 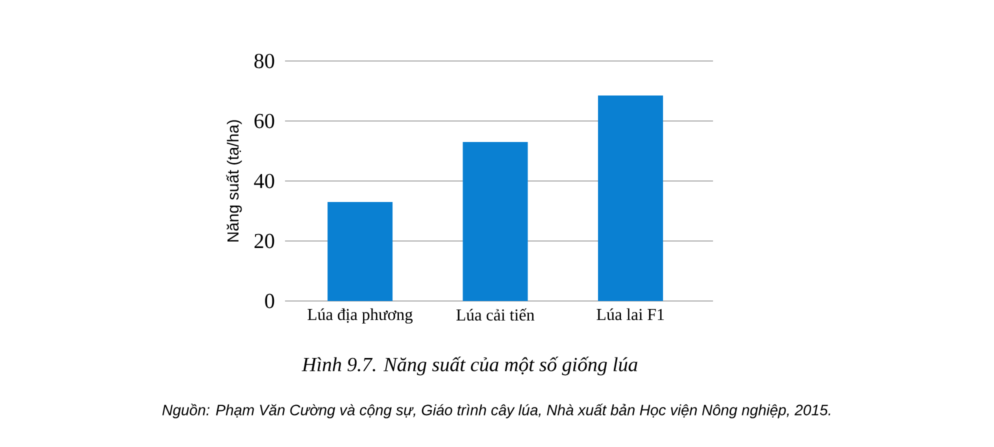 What do you see at coordinates (264, 241) in the screenshot?
I see `y-tick-label: 20` at bounding box center [264, 241].